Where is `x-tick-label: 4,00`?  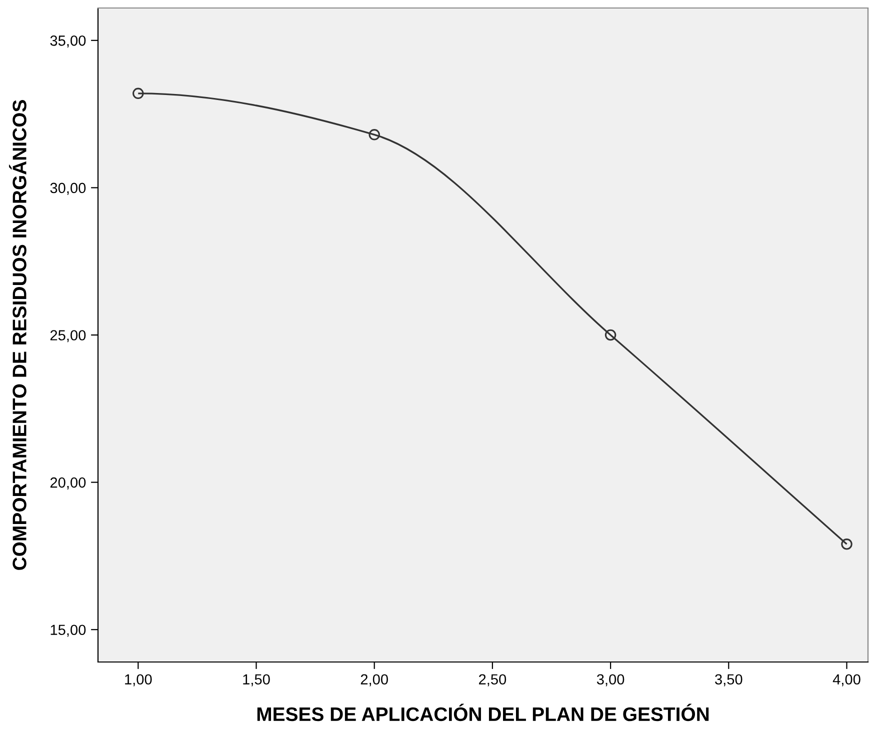 x-tick-label: 4,00 is located at coordinates (846, 680).